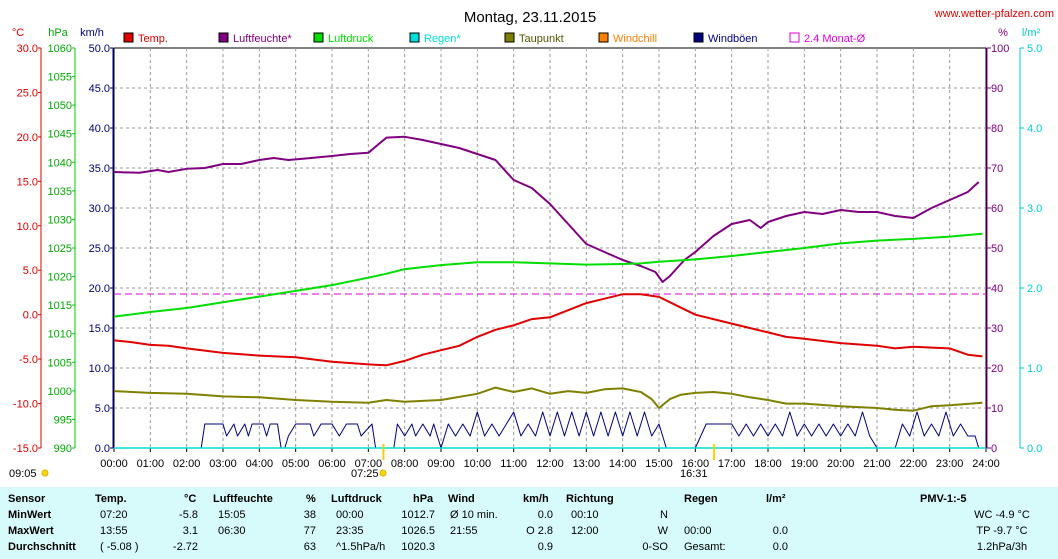 The width and height of the screenshot is (1058, 559). Describe the element at coordinates (151, 464) in the screenshot. I see `x-tick-label: 01:00` at that location.